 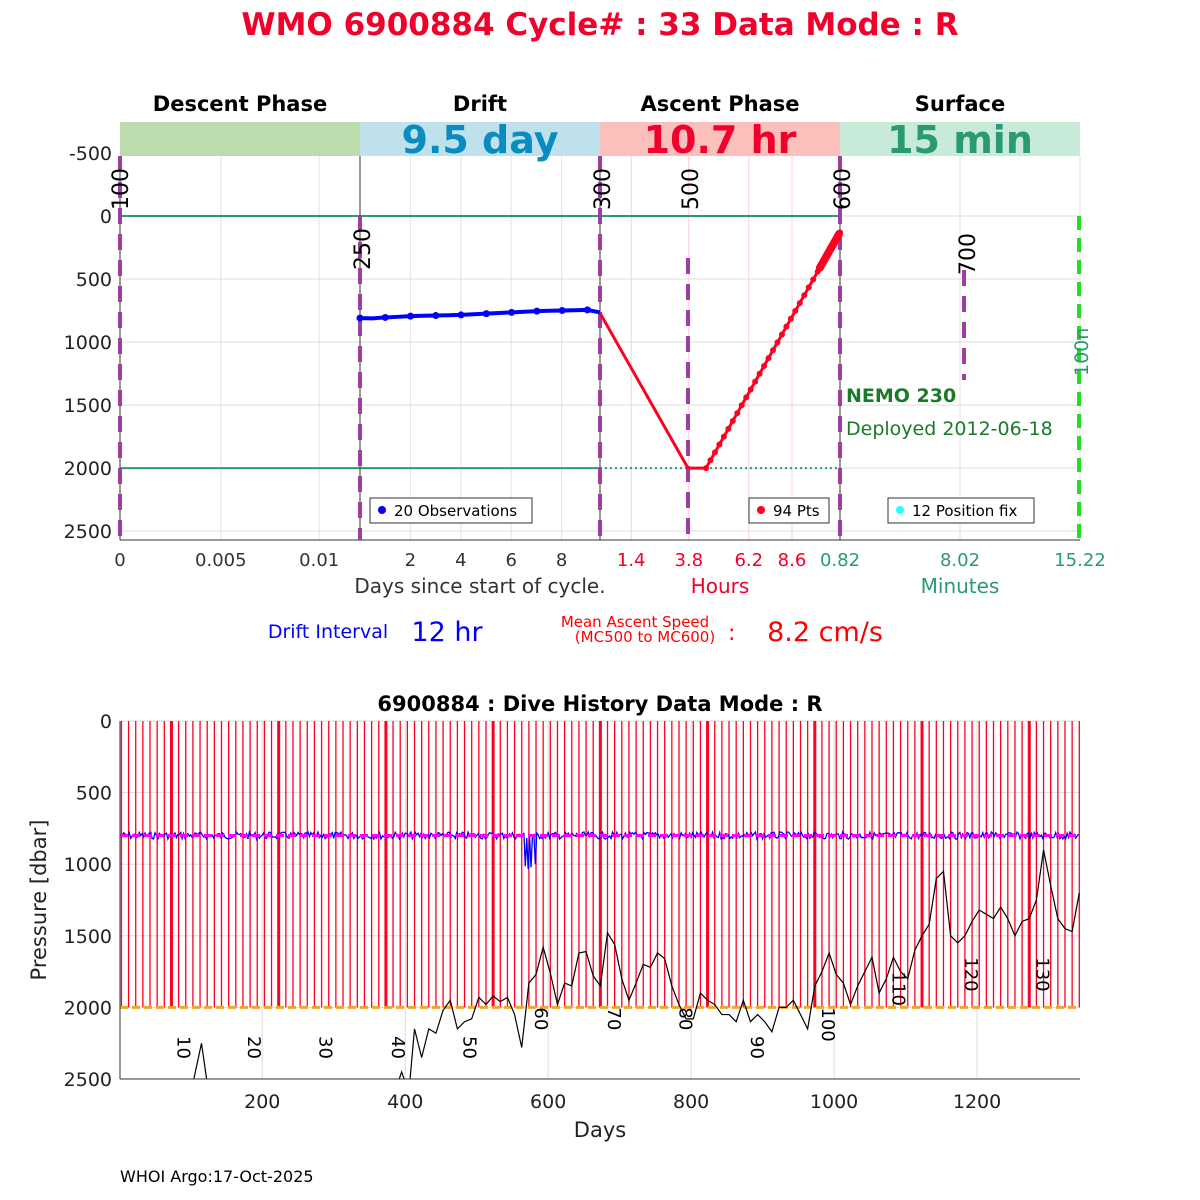 What do you see at coordinates (720, 104) in the screenshot?
I see `phase-title: Ascent Phase` at bounding box center [720, 104].